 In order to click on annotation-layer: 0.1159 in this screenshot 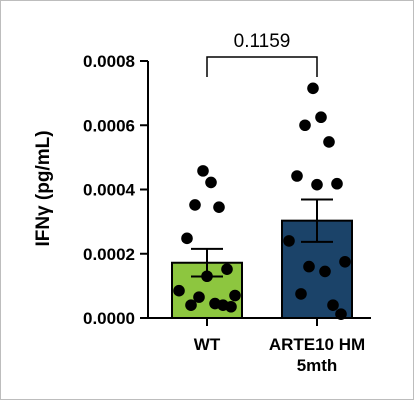, I will do `click(262, 54)`.